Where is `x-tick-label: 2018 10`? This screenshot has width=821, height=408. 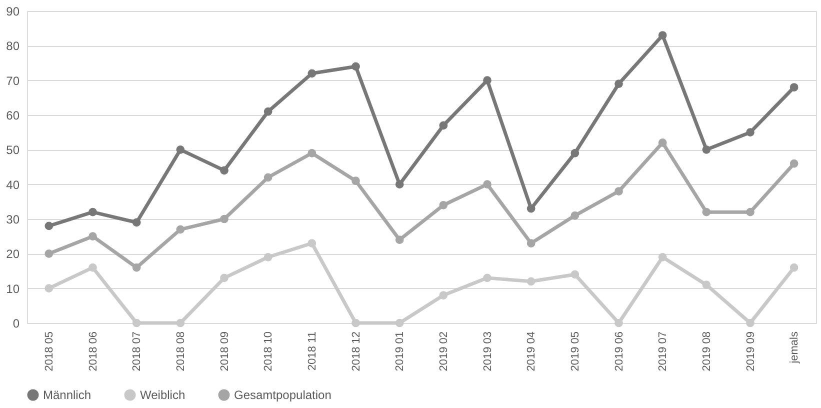
x-tick-label: 2018 10 is located at coordinates (268, 352).